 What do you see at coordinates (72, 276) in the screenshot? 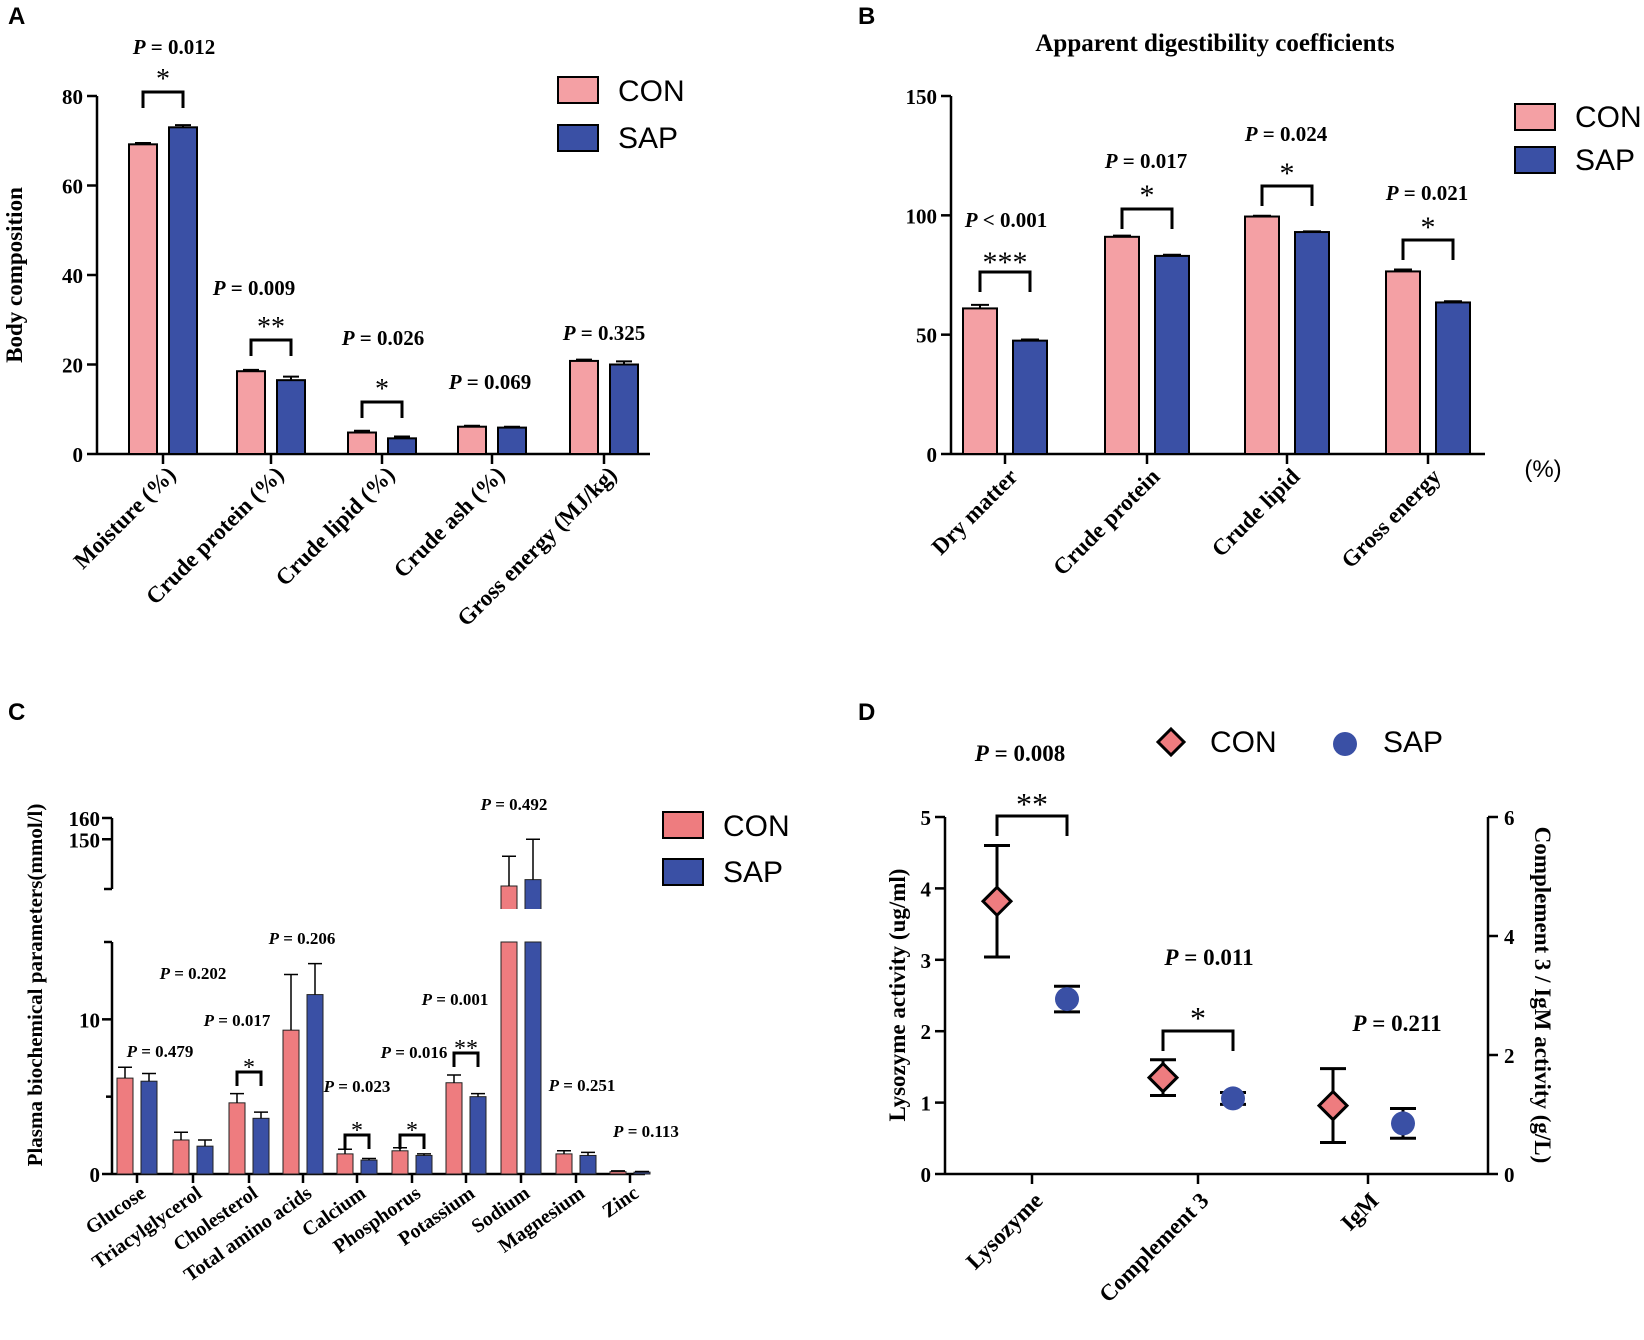
I see `y-tick-label: 40` at bounding box center [72, 276].